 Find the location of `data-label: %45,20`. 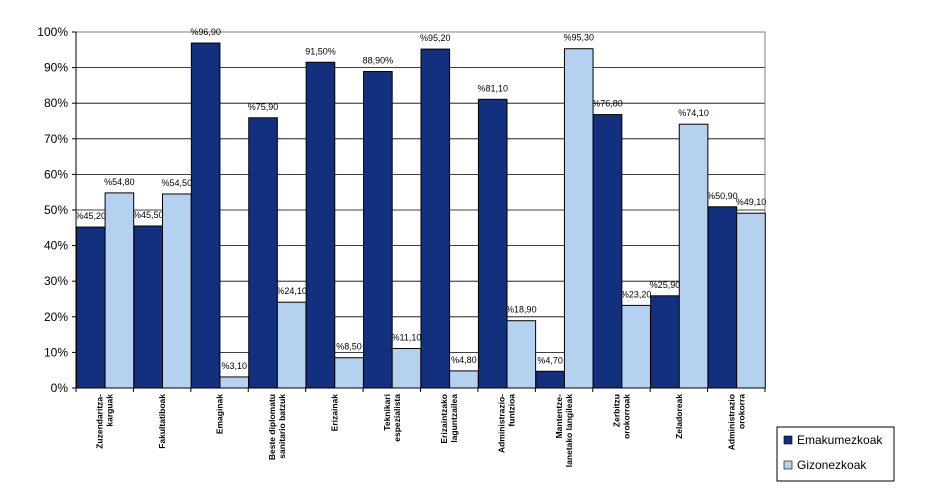

data-label: %45,20 is located at coordinates (91, 216).